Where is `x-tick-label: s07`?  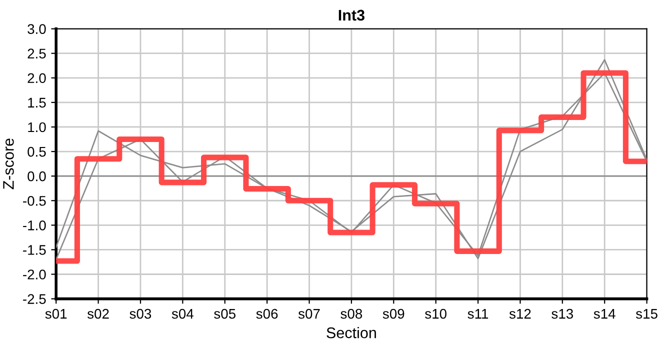 x-tick-label: s07 is located at coordinates (309, 313).